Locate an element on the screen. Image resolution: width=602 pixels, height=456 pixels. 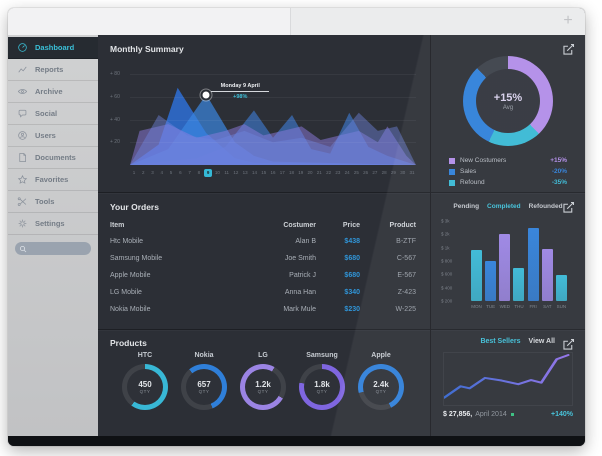
bar-x-label-mon: MON is located at coordinates (476, 306).